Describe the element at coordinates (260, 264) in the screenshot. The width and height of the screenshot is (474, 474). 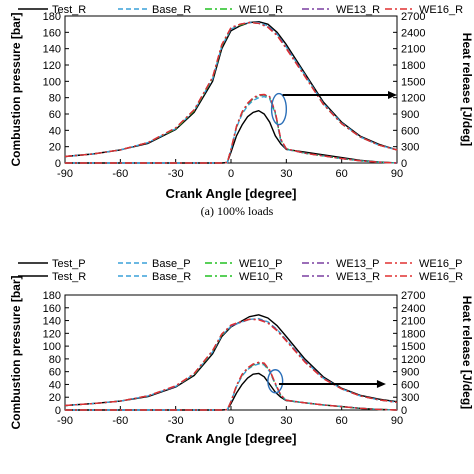
I see `legend-label-we10-p: WE10_P` at that location.